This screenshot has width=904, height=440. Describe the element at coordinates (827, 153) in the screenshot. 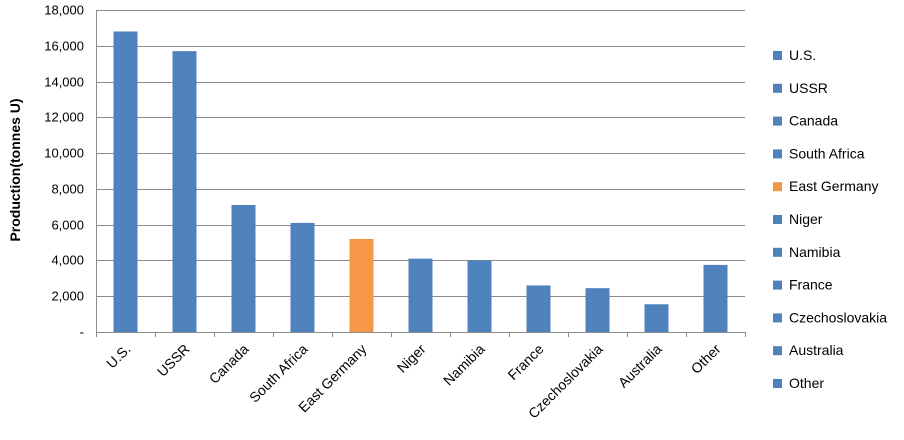

I see `legend-entry: South Africa` at that location.